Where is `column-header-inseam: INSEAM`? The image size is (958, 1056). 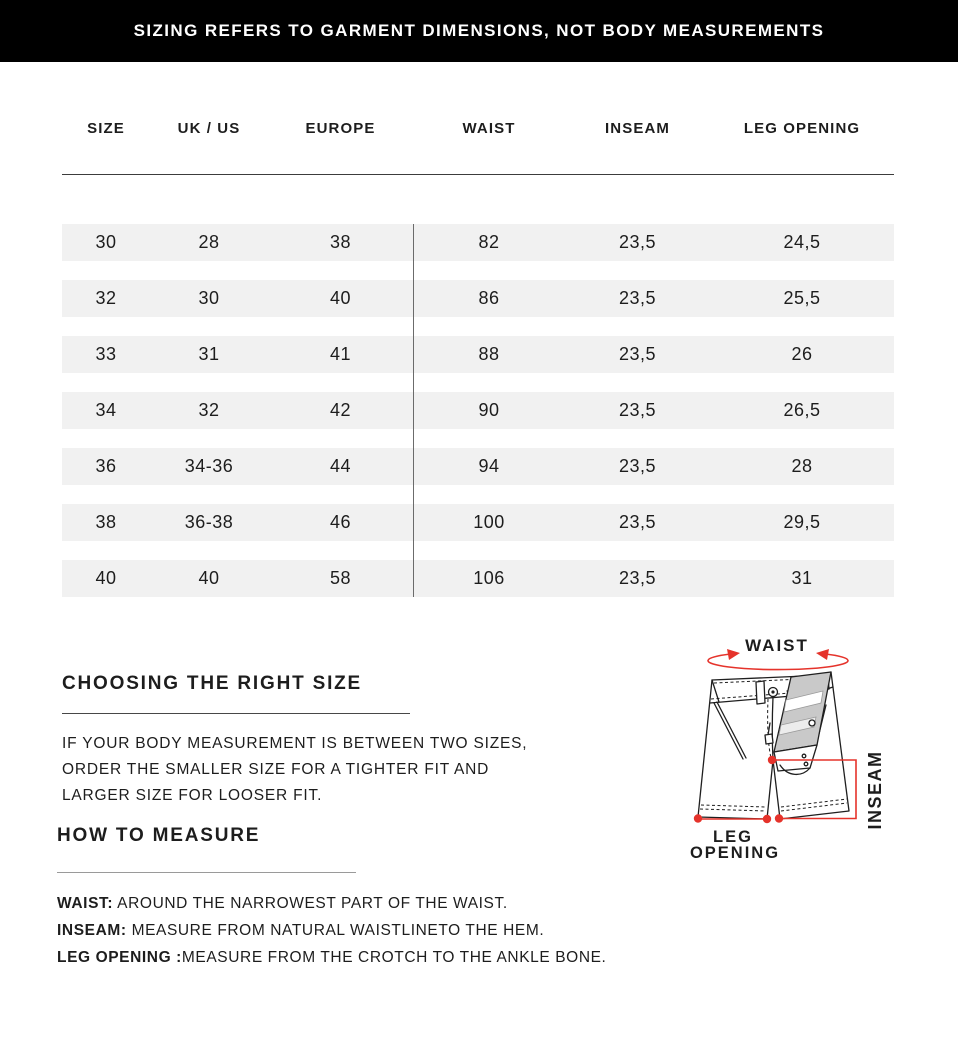 column-header-inseam: INSEAM is located at coordinates (637, 128).